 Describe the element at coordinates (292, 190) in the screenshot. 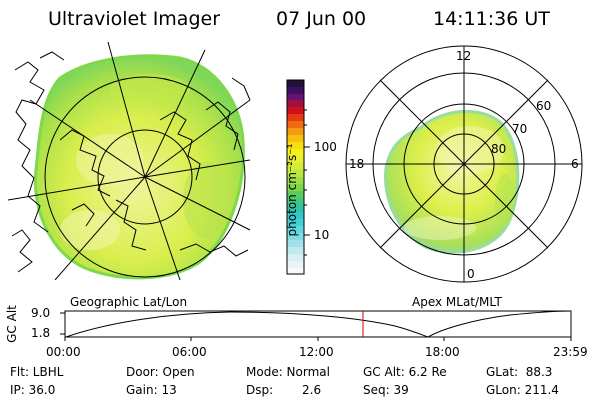

I see `colorbar-unit-label: photon cm⁻²s⁻¹` at that location.